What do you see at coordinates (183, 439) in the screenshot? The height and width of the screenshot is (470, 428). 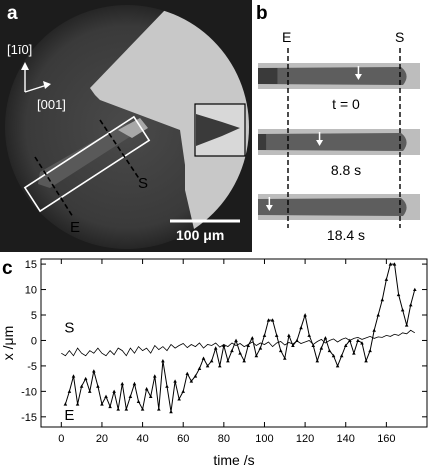 I see `x-tick-label: 60` at bounding box center [183, 439].